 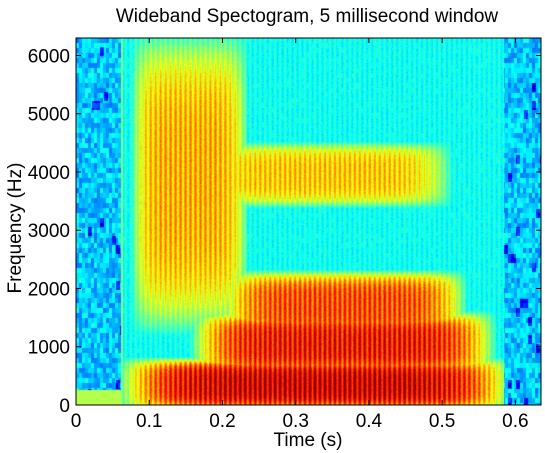 I want to click on x-tick-label: 0.4, so click(x=369, y=421).